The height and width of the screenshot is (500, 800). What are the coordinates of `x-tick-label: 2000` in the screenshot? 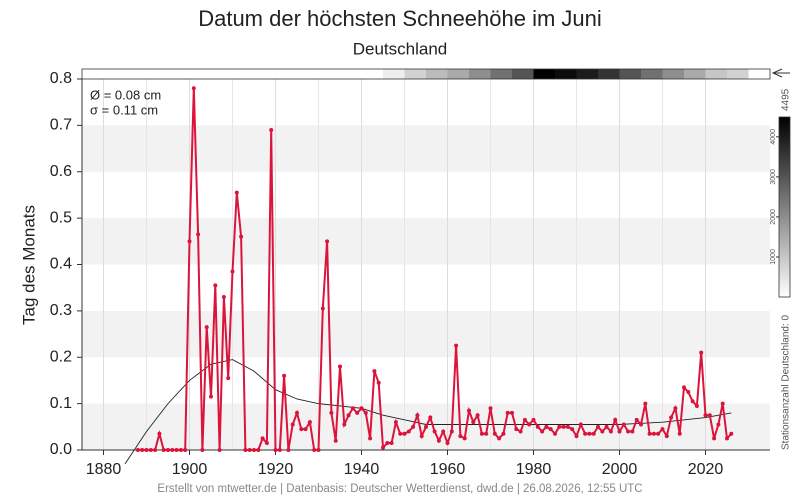 It's located at (620, 469).